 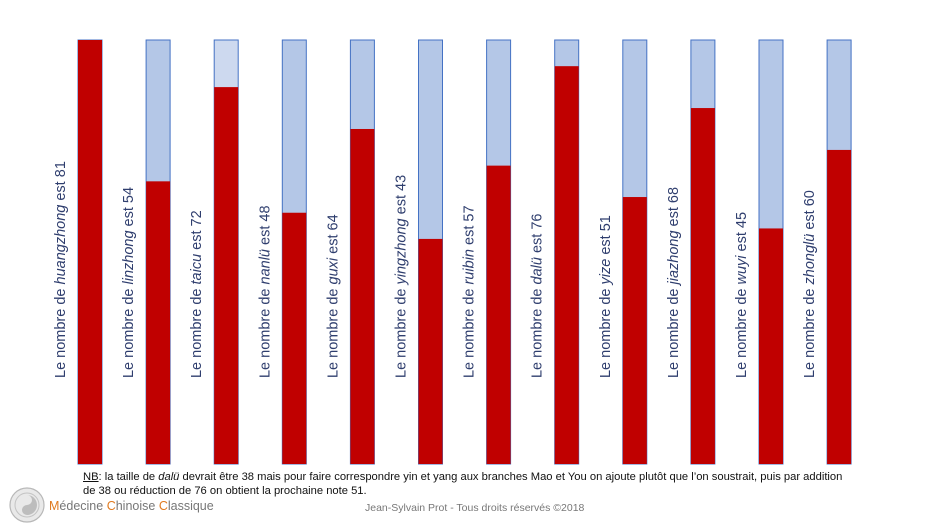 I want to click on bar-value-nanlü, so click(x=294, y=338).